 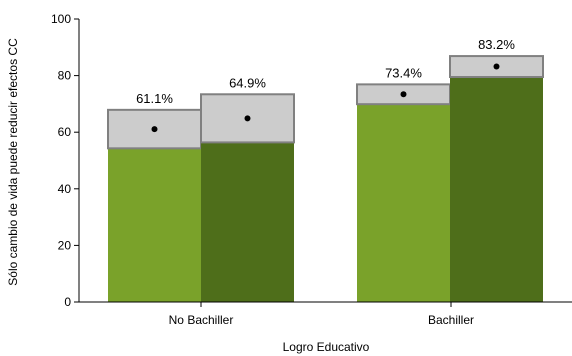 I want to click on y-tick-label-0: 0, so click(x=67, y=302).